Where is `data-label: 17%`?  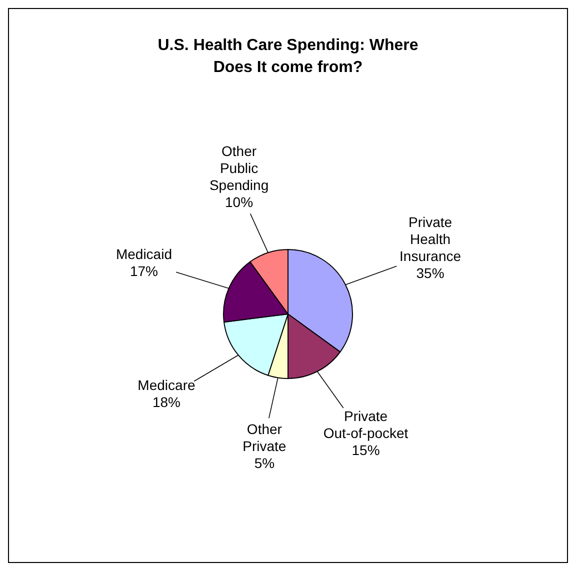
data-label: 17% is located at coordinates (144, 271).